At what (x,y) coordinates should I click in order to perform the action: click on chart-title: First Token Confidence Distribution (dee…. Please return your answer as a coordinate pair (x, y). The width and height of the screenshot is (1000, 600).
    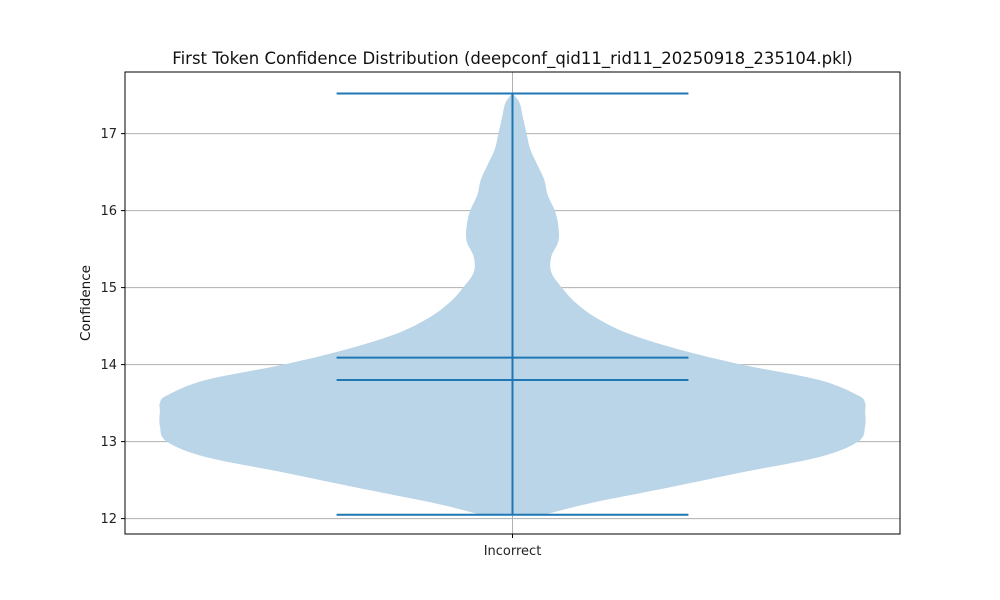
    Looking at the image, I should click on (512, 59).